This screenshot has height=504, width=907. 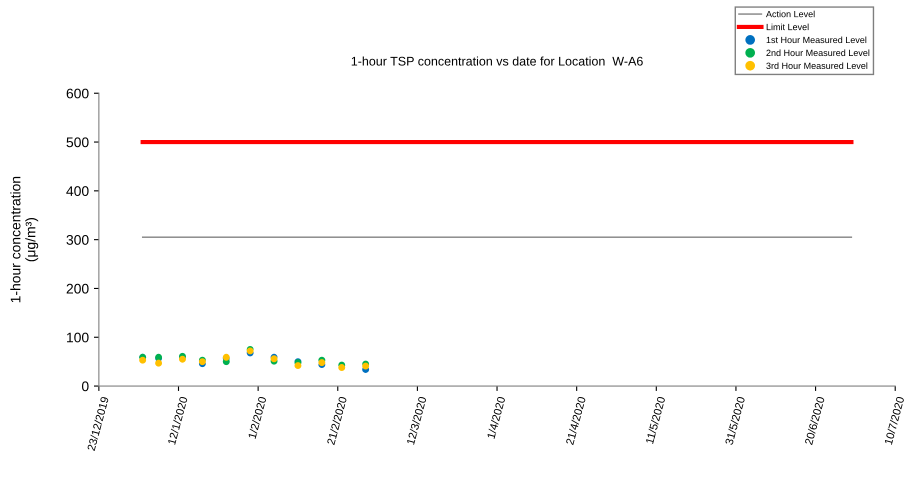 I want to click on legend-label: 3rd Hour Measured Level, so click(x=817, y=65).